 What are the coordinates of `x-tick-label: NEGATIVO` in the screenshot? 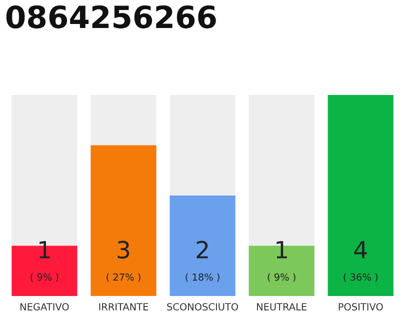 It's located at (44, 306).